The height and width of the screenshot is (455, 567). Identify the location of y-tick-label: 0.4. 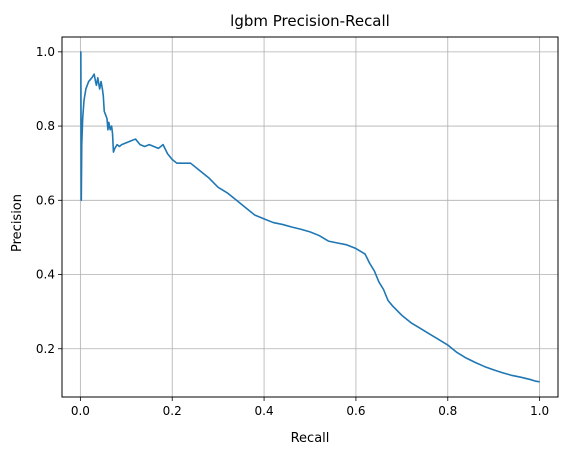
(45, 275).